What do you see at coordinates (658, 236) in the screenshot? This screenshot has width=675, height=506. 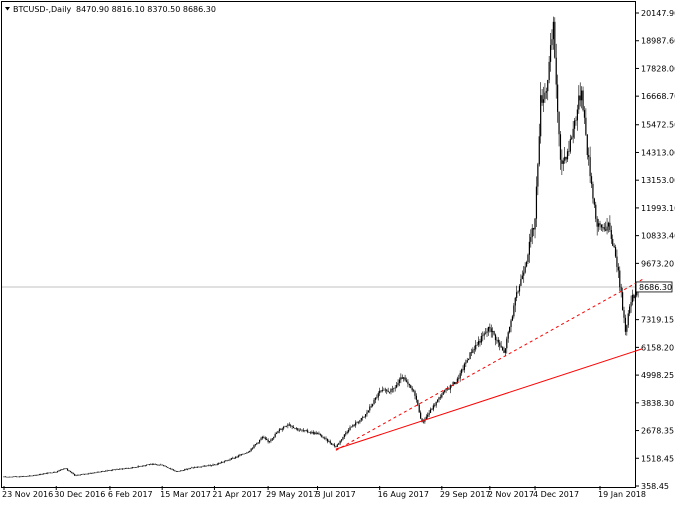 I see `y-tick-label: 10833.40` at bounding box center [658, 236].